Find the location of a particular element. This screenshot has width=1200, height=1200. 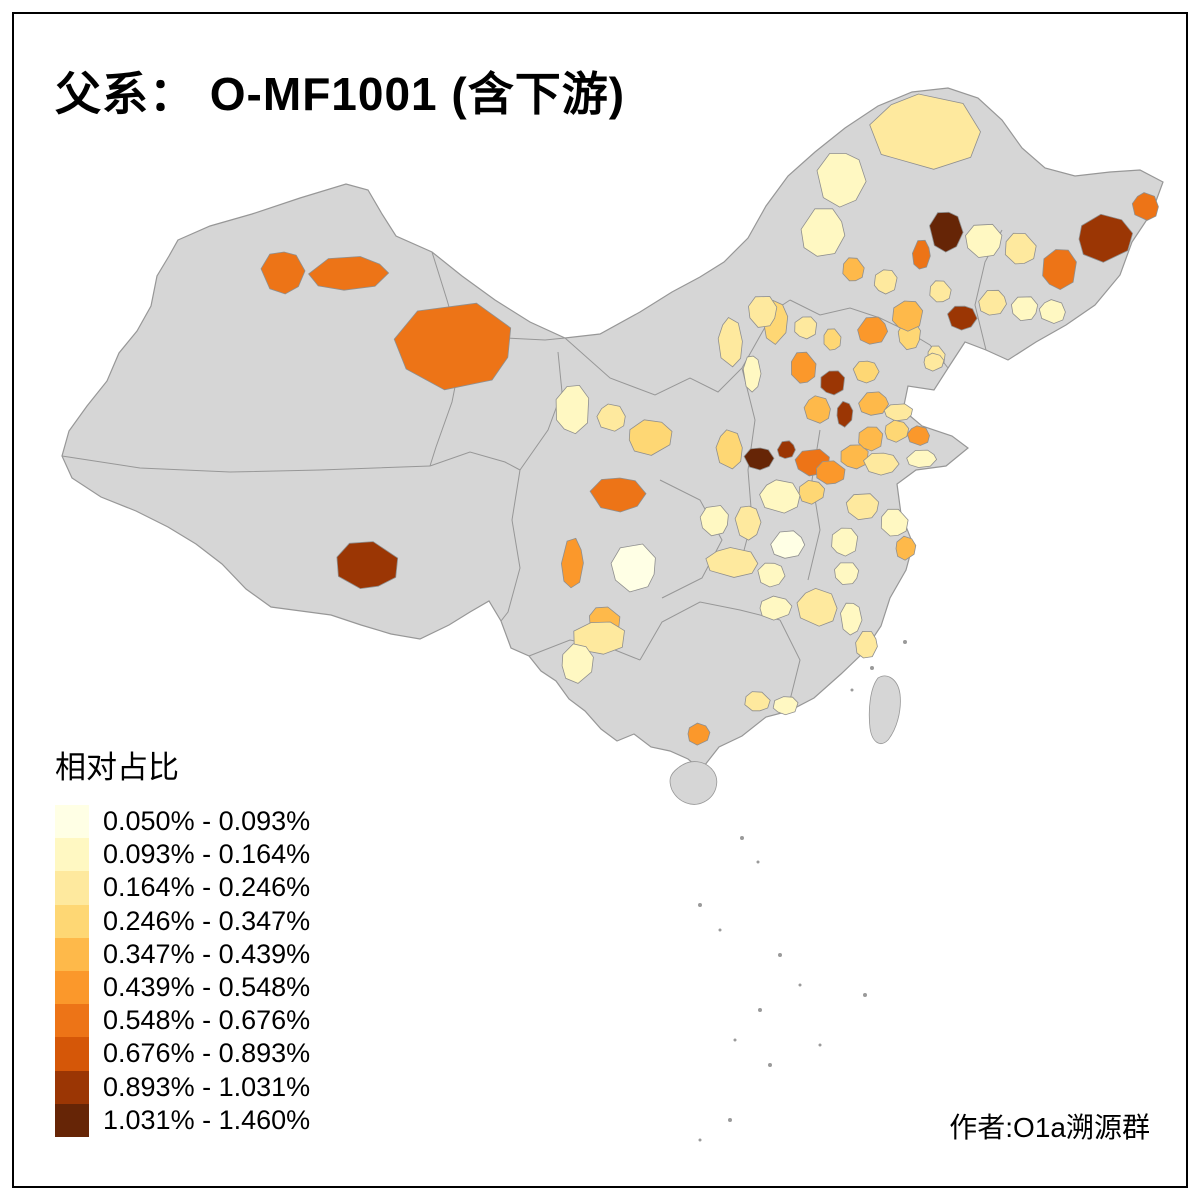

legend-title: 相对占比 is located at coordinates (117, 767).